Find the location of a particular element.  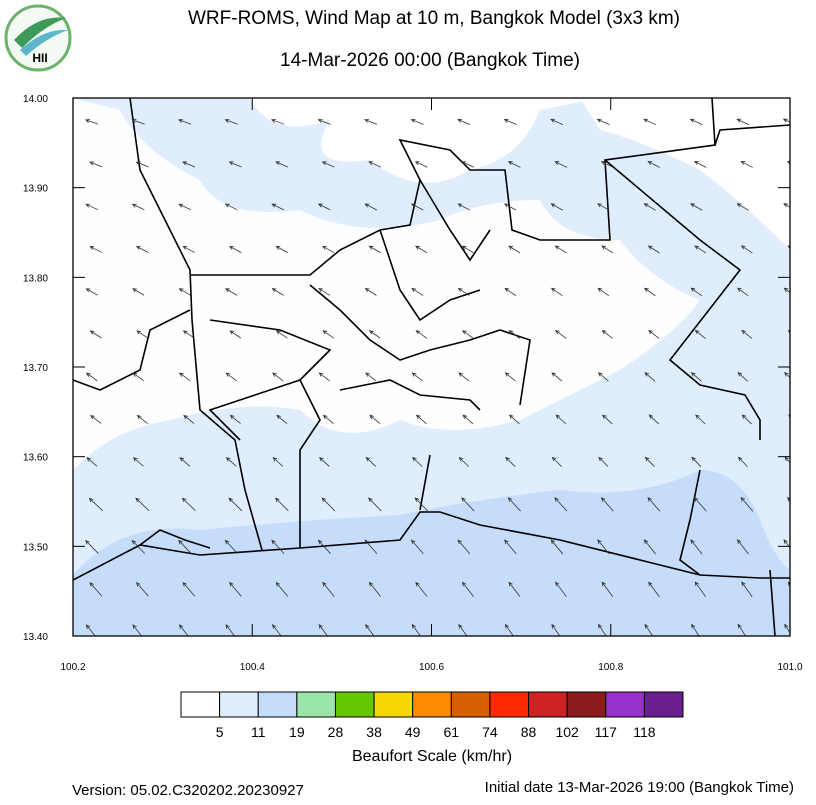

colorbar-label: 102 is located at coordinates (567, 732).